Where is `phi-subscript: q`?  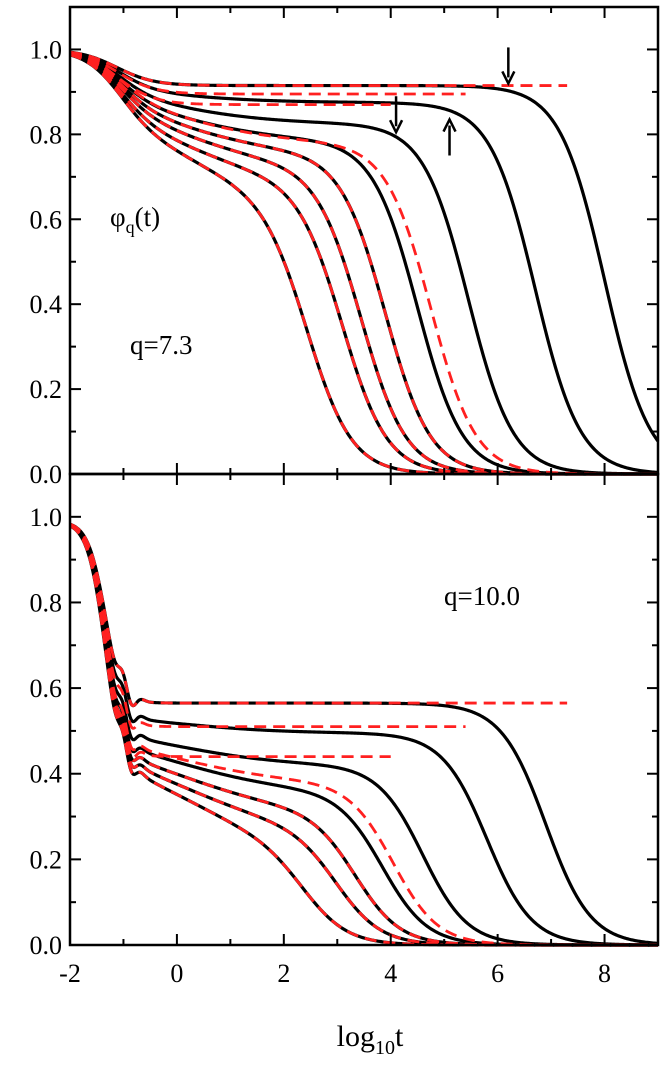
phi-subscript: q is located at coordinates (130, 227).